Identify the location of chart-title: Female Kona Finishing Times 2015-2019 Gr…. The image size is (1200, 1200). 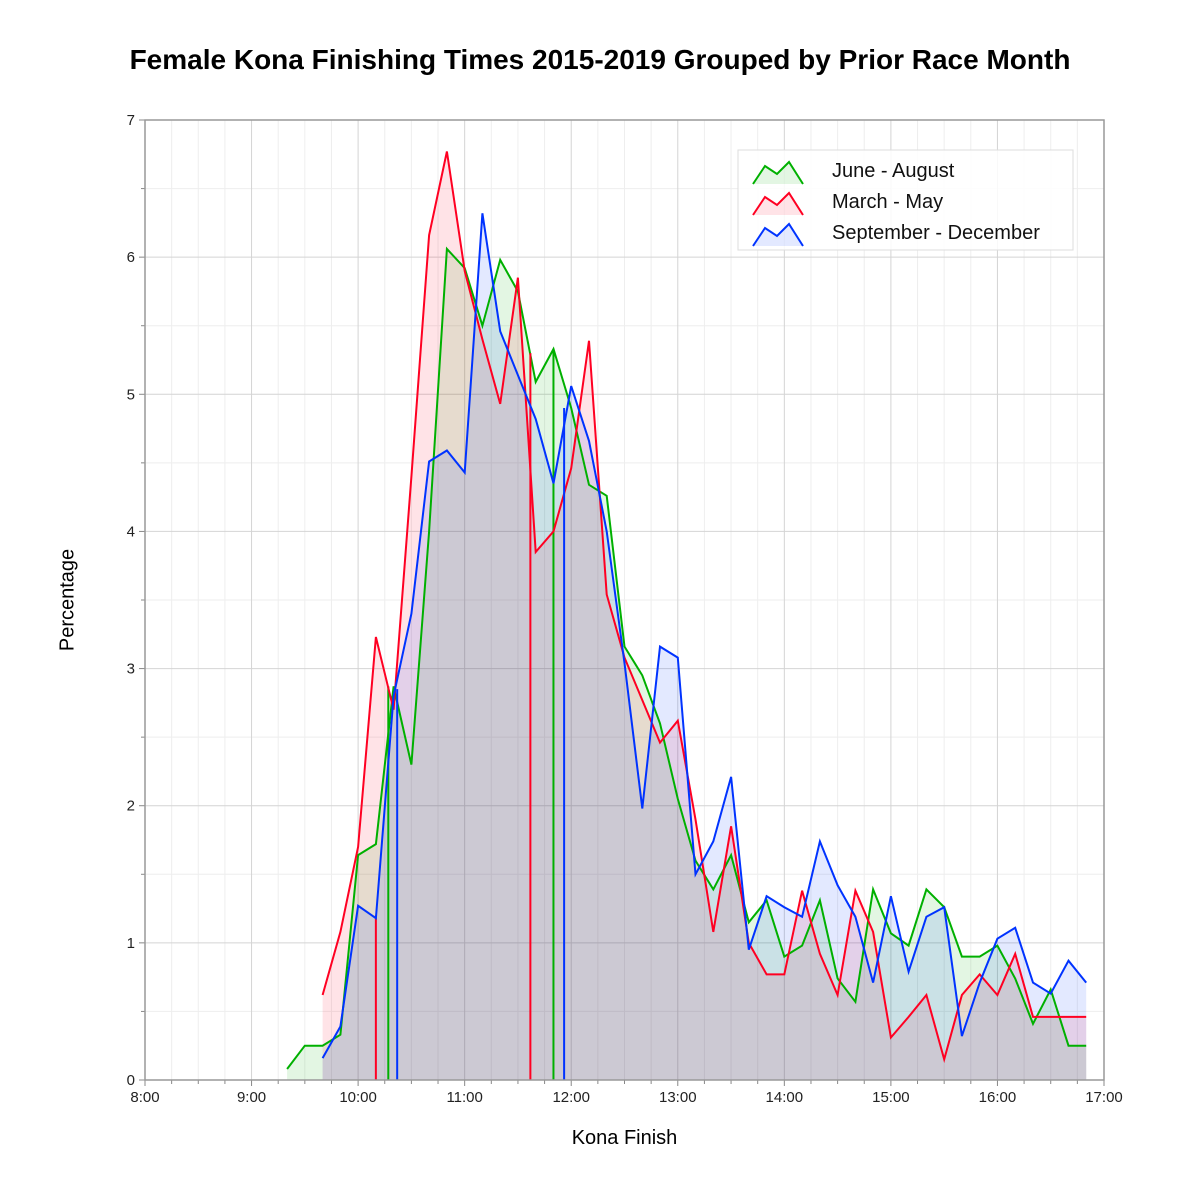
(600, 59).